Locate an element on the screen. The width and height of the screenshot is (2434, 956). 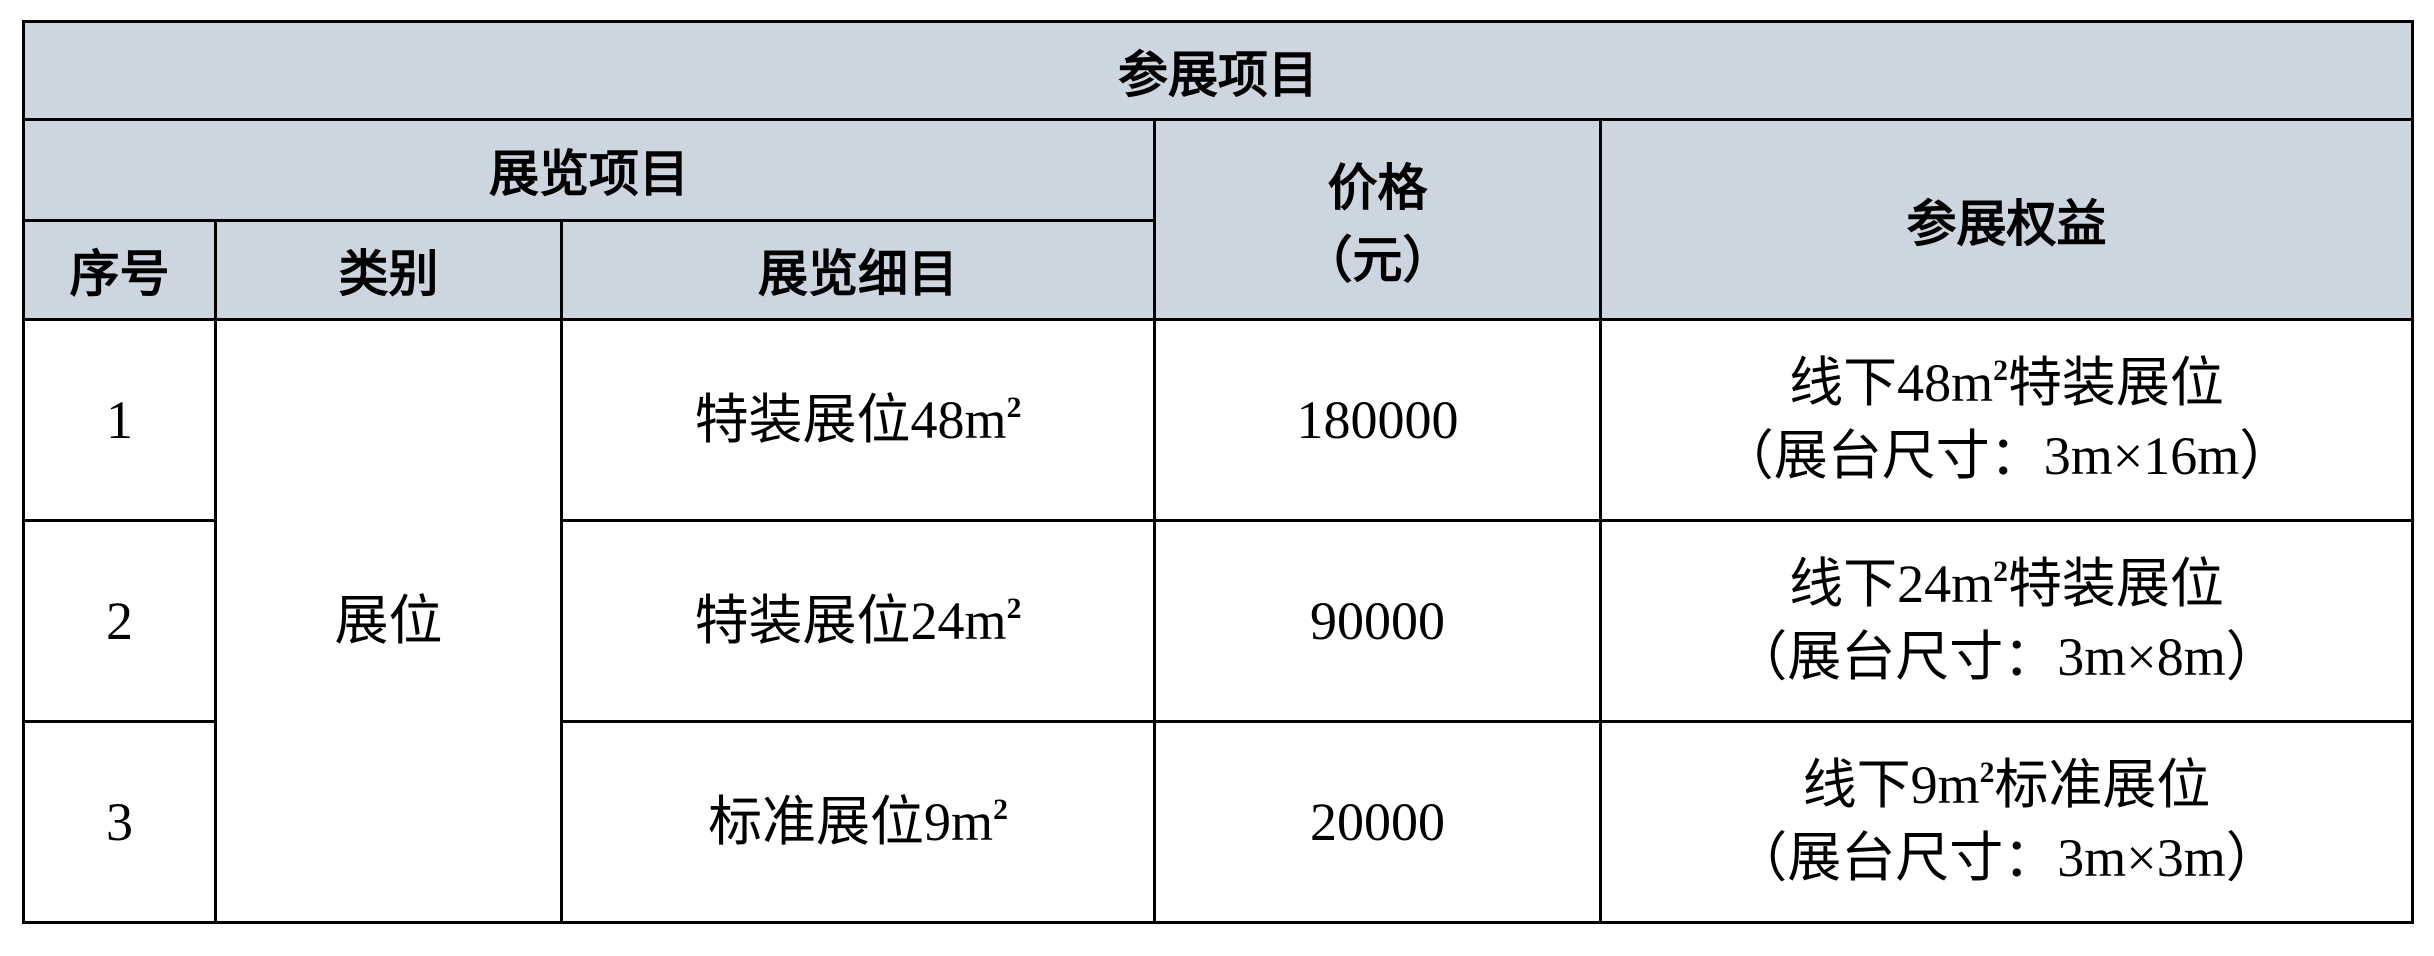
benefit-line2: （展台尺寸：3m×16m） is located at coordinates (2006, 456).